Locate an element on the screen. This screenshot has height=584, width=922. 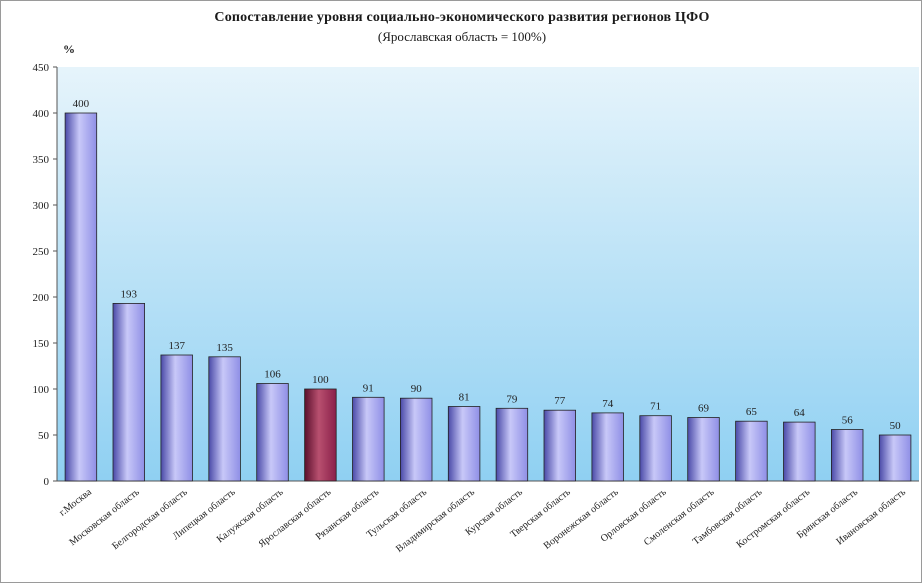
y-tick-label: 450 is located at coordinates (41, 68).